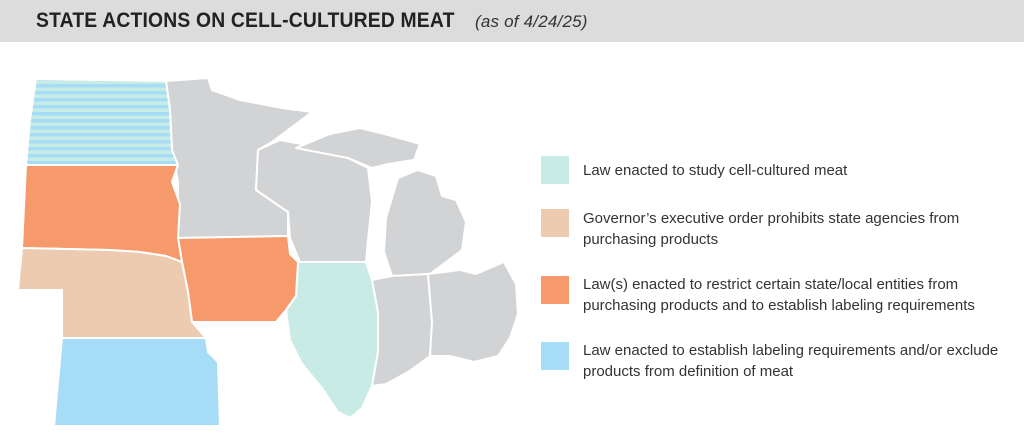 The image size is (1024, 438). Describe the element at coordinates (332, 340) in the screenshot. I see `state-illinois` at that location.